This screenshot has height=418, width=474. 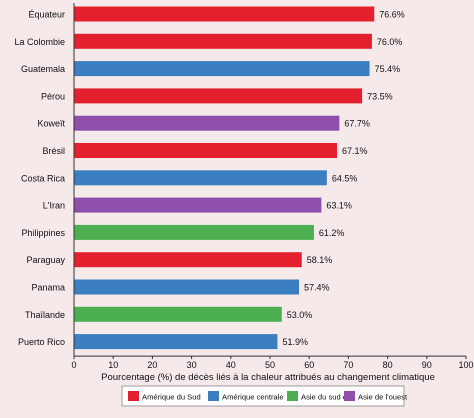 What do you see at coordinates (206, 150) in the screenshot?
I see `bar-bresil` at bounding box center [206, 150].